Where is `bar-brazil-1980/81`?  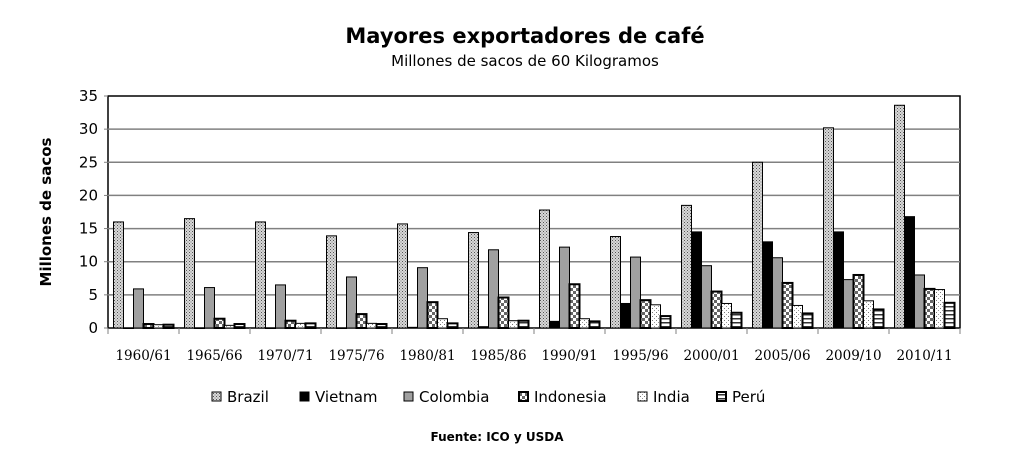 bar-brazil-1980/81 is located at coordinates (402, 276).